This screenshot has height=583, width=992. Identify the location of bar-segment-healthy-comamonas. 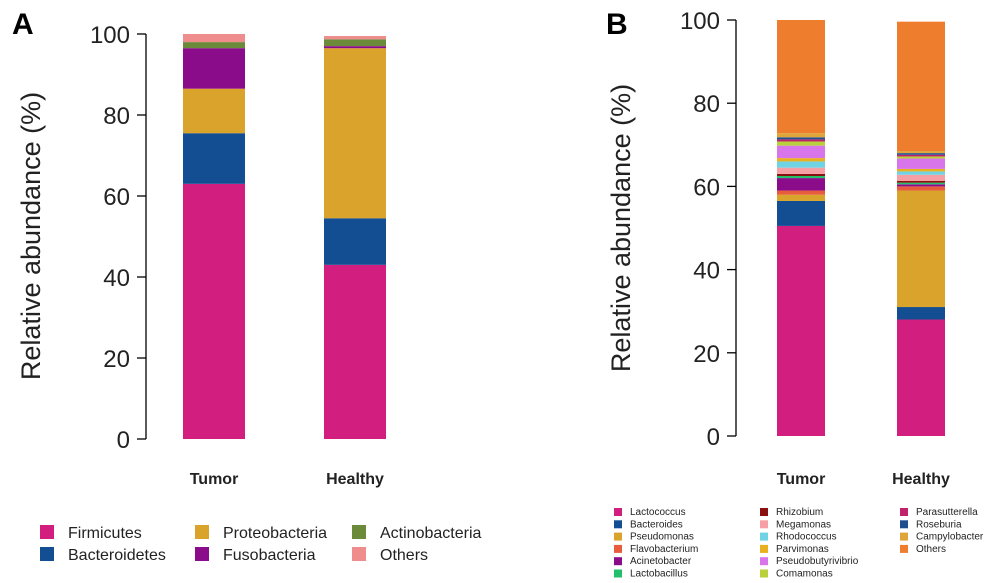
(921, 157).